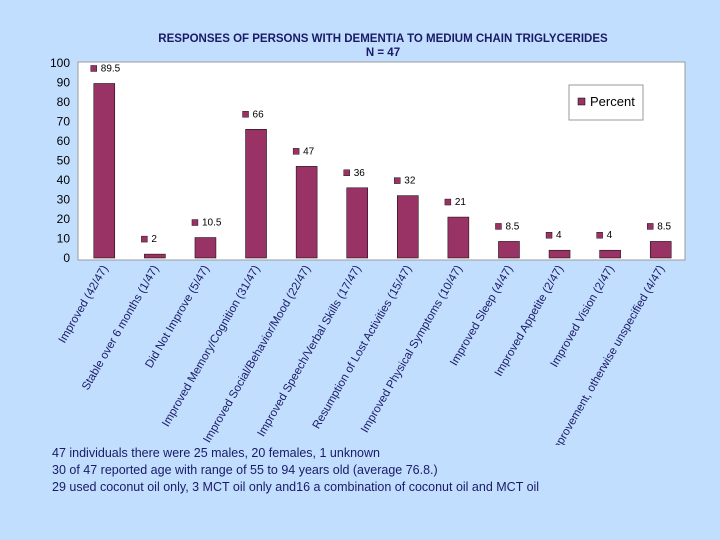 The width and height of the screenshot is (720, 540). What do you see at coordinates (211, 346) in the screenshot?
I see `category-label: Improved Memory/Cognition (31/47)` at bounding box center [211, 346].